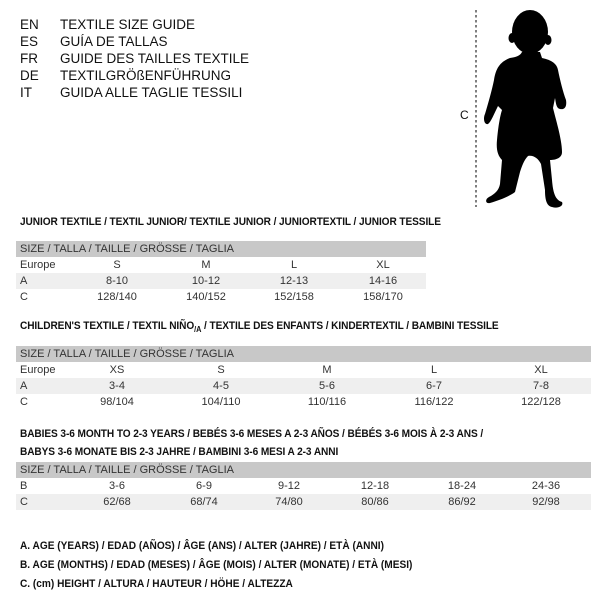  What do you see at coordinates (206, 281) in the screenshot?
I see `table-cell: 10-12` at bounding box center [206, 281].